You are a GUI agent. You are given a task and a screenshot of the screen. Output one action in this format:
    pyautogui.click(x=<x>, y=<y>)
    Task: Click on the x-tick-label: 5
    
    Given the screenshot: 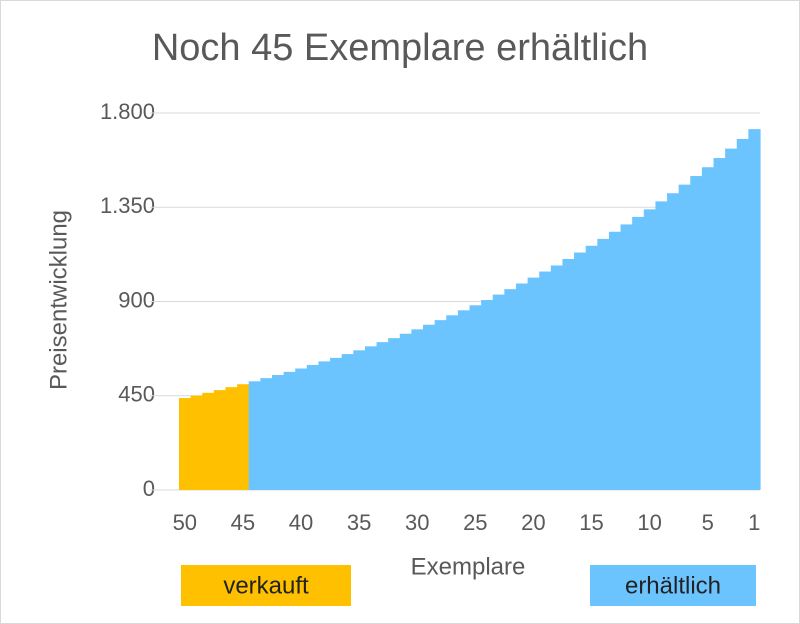 What is the action you would take?
    pyautogui.click(x=708, y=522)
    